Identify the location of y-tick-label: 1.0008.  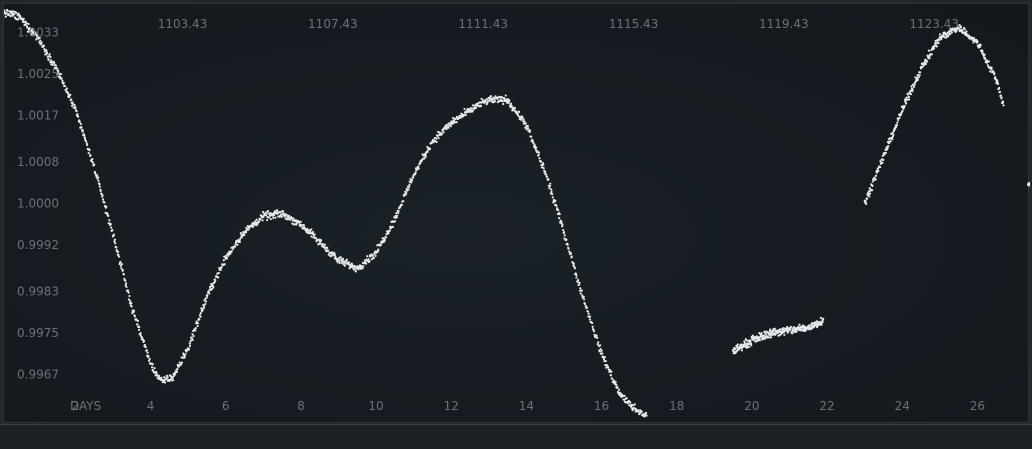
(38, 162).